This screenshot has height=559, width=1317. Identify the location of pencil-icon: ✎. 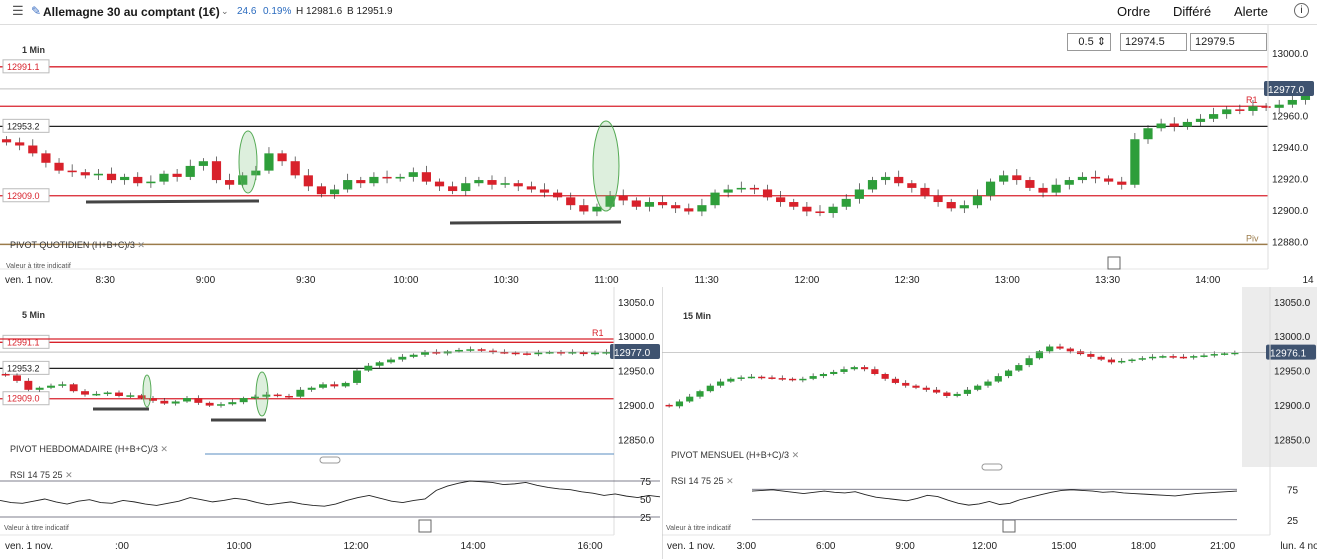
(36, 11).